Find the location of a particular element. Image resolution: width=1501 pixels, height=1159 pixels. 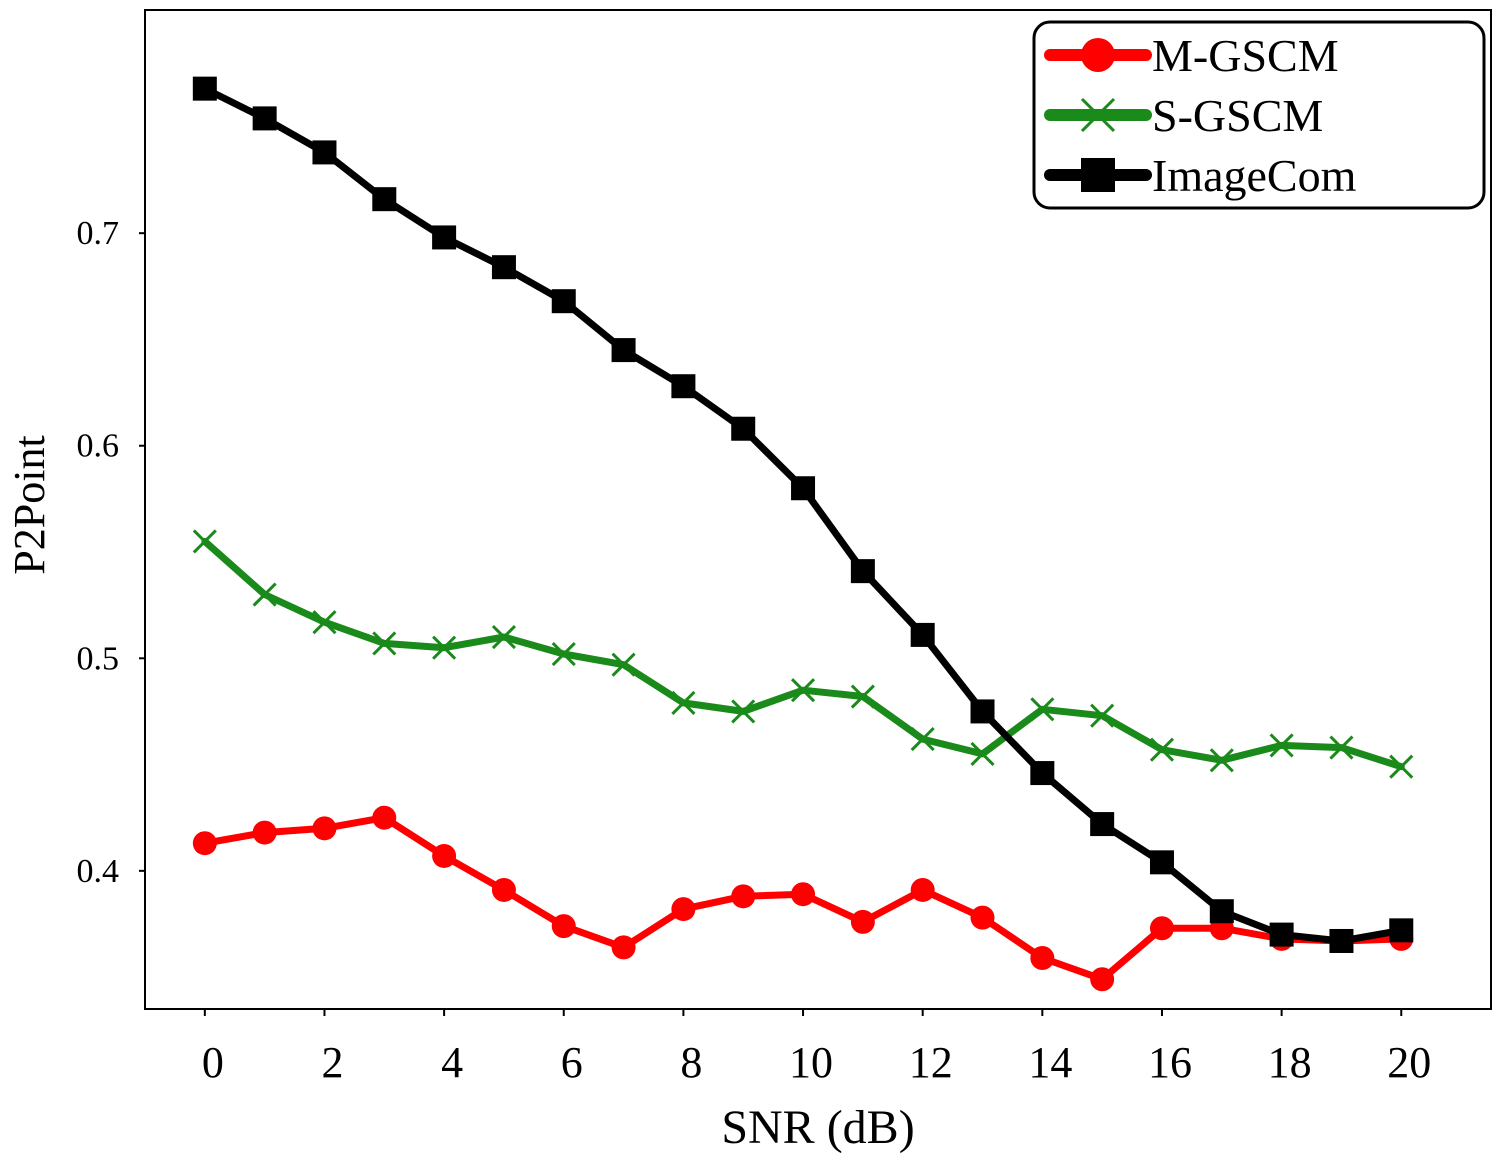

legend: M-GSCM S-GSCM ImageCom is located at coordinates (1259, 115).